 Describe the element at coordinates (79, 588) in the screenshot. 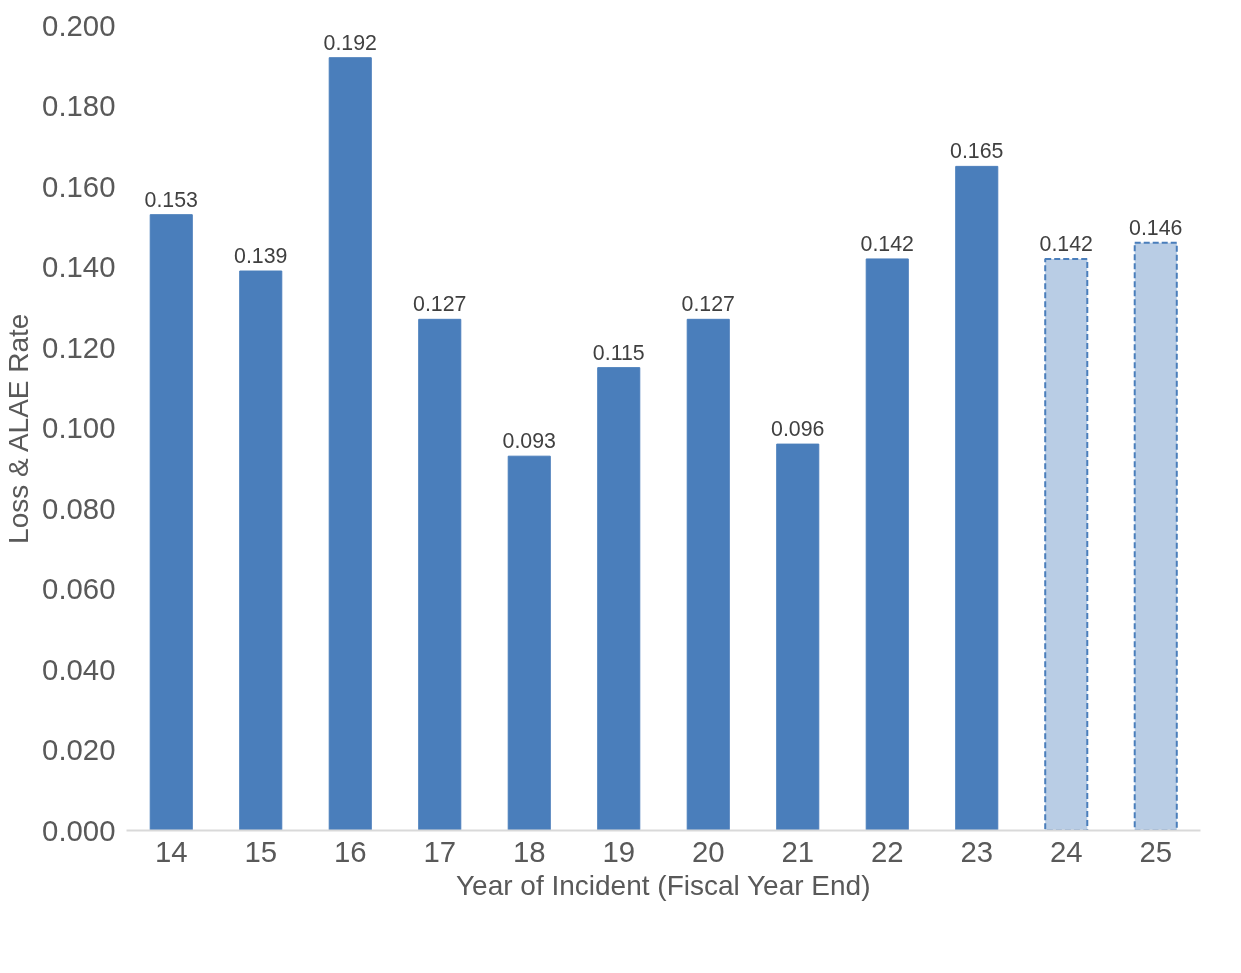

I see `y-tick-label: 0.060` at that location.